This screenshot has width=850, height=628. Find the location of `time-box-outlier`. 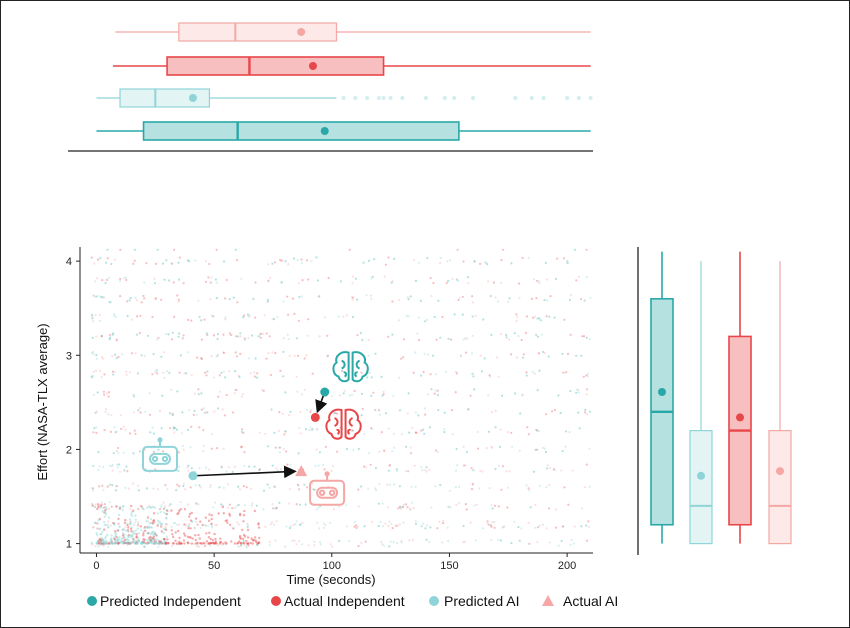

time-box-outlier is located at coordinates (472, 98).